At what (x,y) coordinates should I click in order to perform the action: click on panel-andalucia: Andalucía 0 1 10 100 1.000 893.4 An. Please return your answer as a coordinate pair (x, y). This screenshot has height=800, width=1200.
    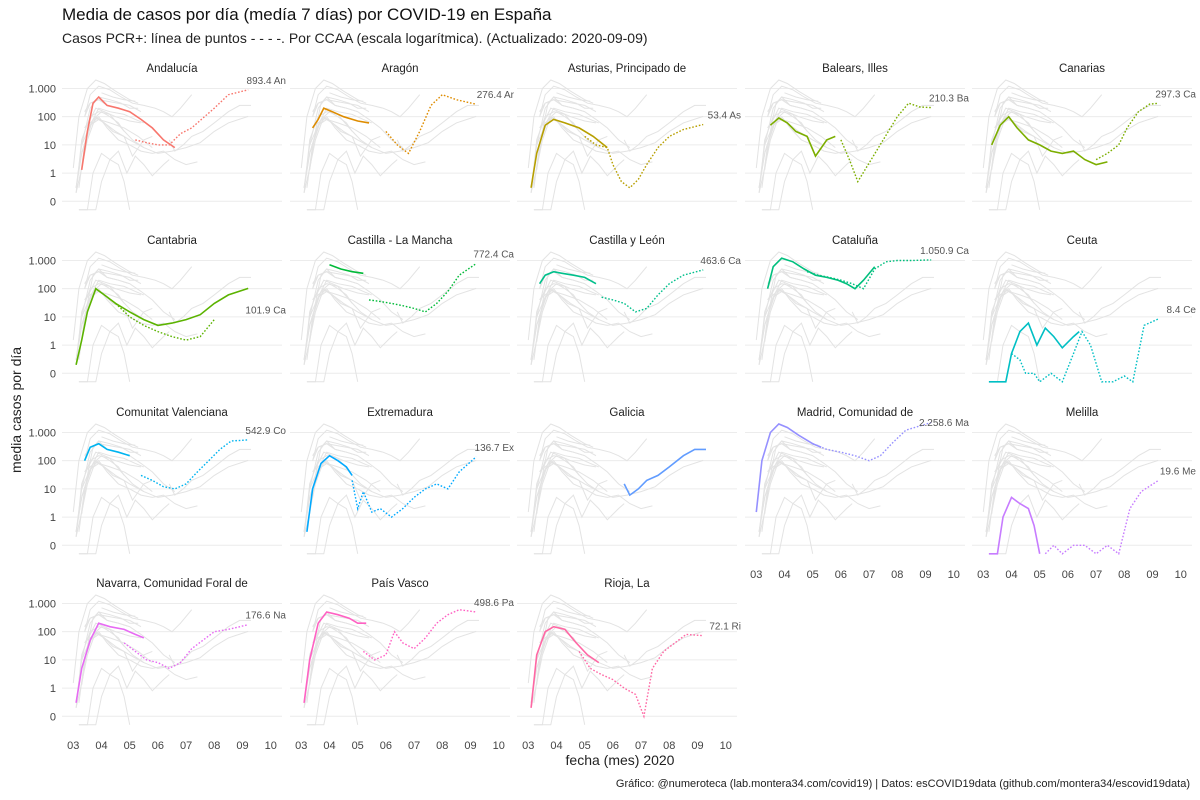
    Looking at the image, I should click on (157, 137).